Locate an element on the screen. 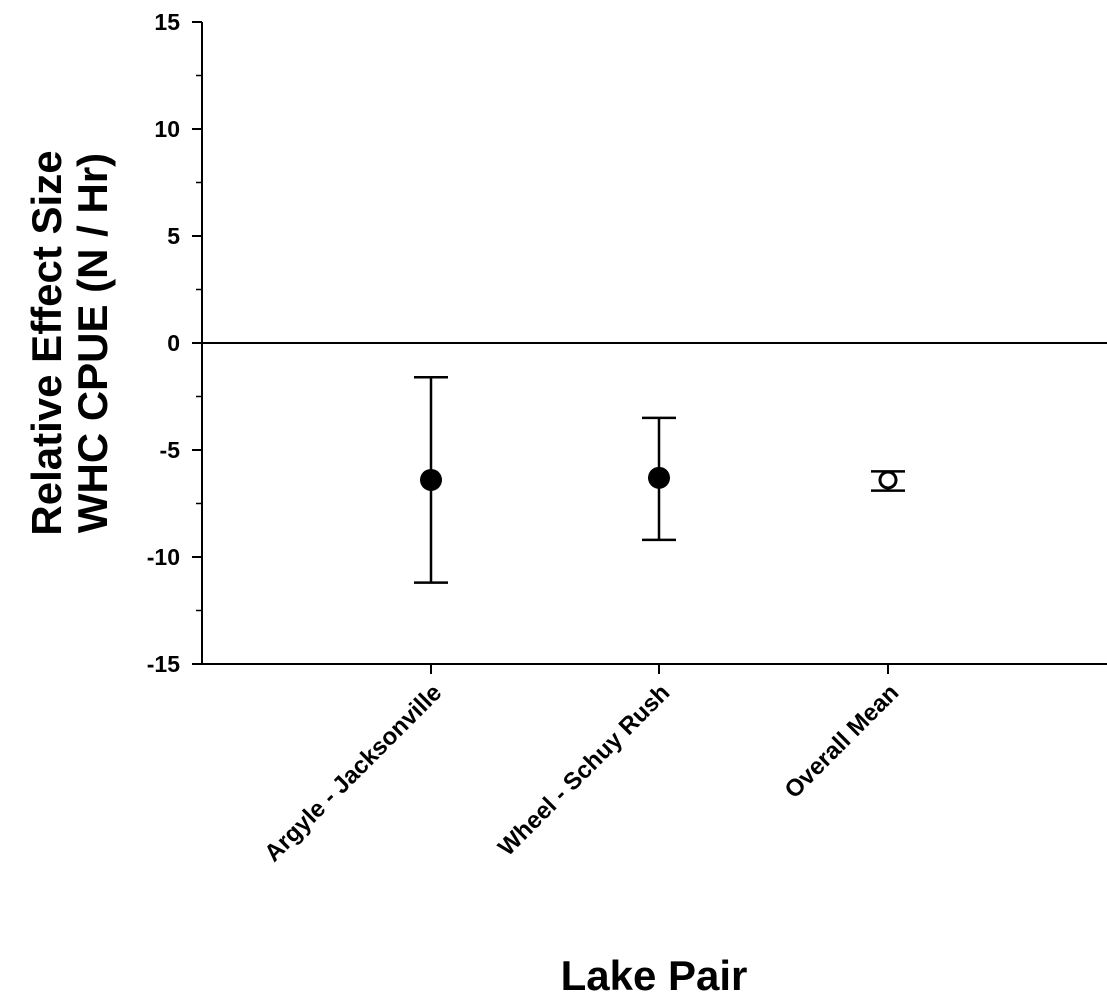  x-category-label: Wheel - Schuy Rush is located at coordinates (584, 770).